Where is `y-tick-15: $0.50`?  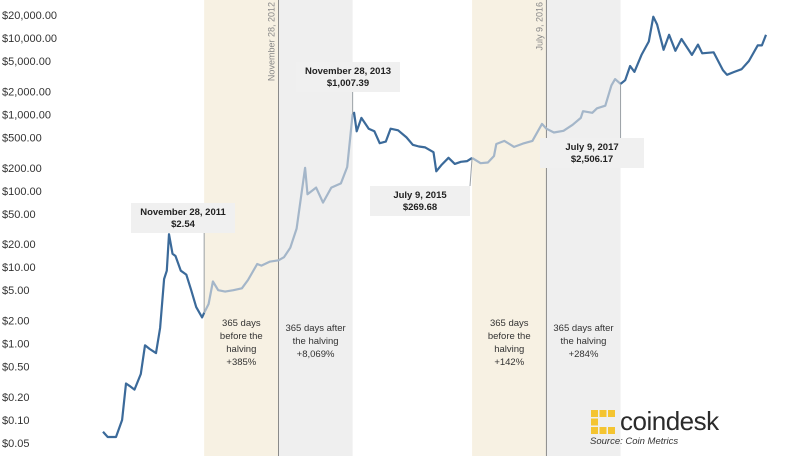 y-tick-15: $0.50 is located at coordinates (16, 368).